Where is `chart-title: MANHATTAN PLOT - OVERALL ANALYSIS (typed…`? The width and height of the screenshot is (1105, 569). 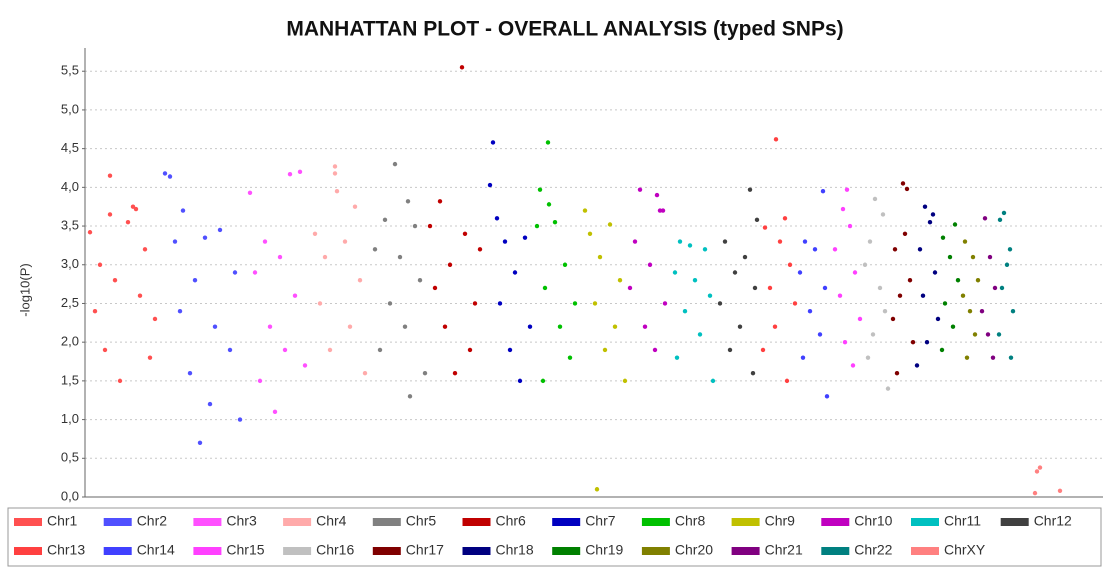 chart-title: MANHATTAN PLOT - OVERALL ANALYSIS (typed… is located at coordinates (564, 29).